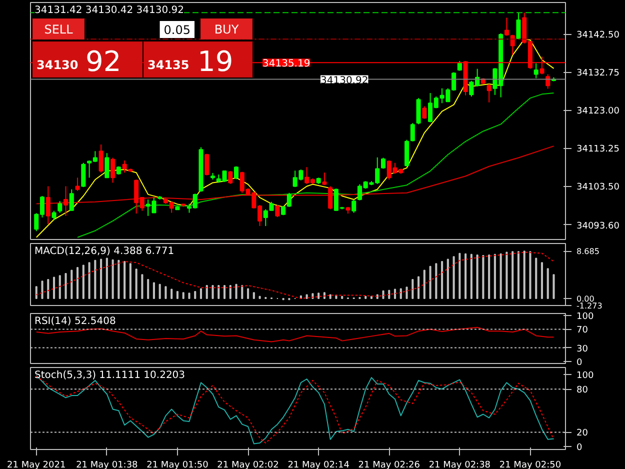  Describe the element at coordinates (177, 464) in the screenshot. I see `x-tick-label: 21 May 01:50` at that location.